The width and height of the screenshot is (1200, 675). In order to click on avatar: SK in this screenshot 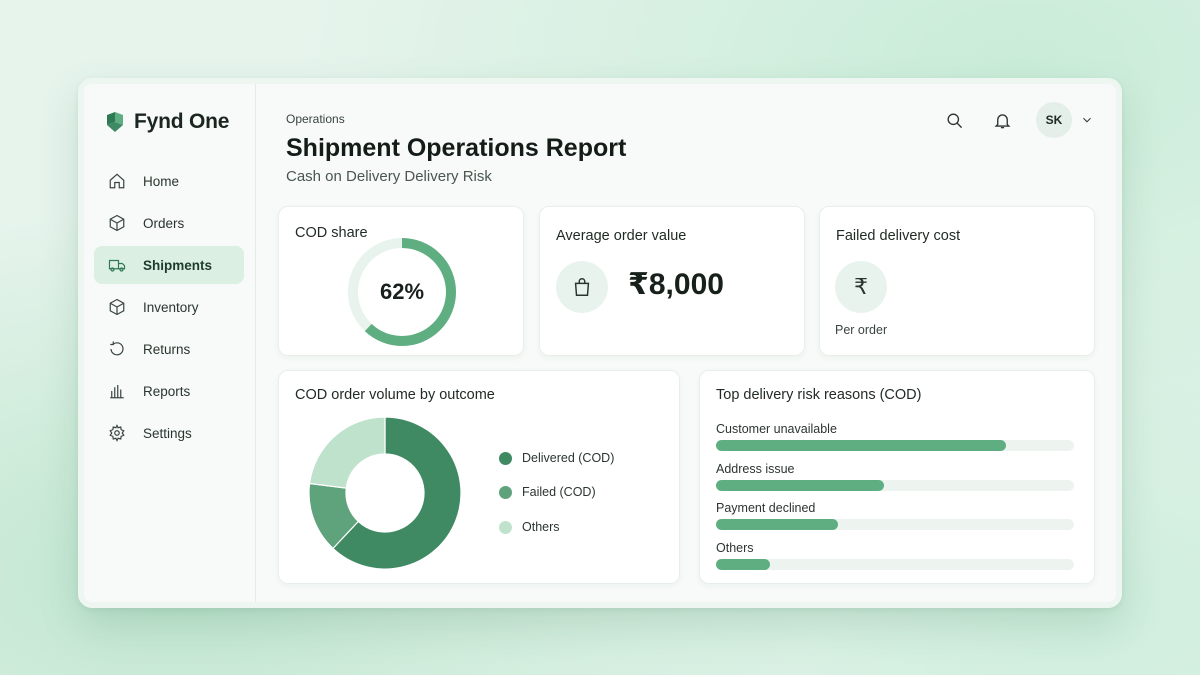, I will do `click(1054, 120)`.